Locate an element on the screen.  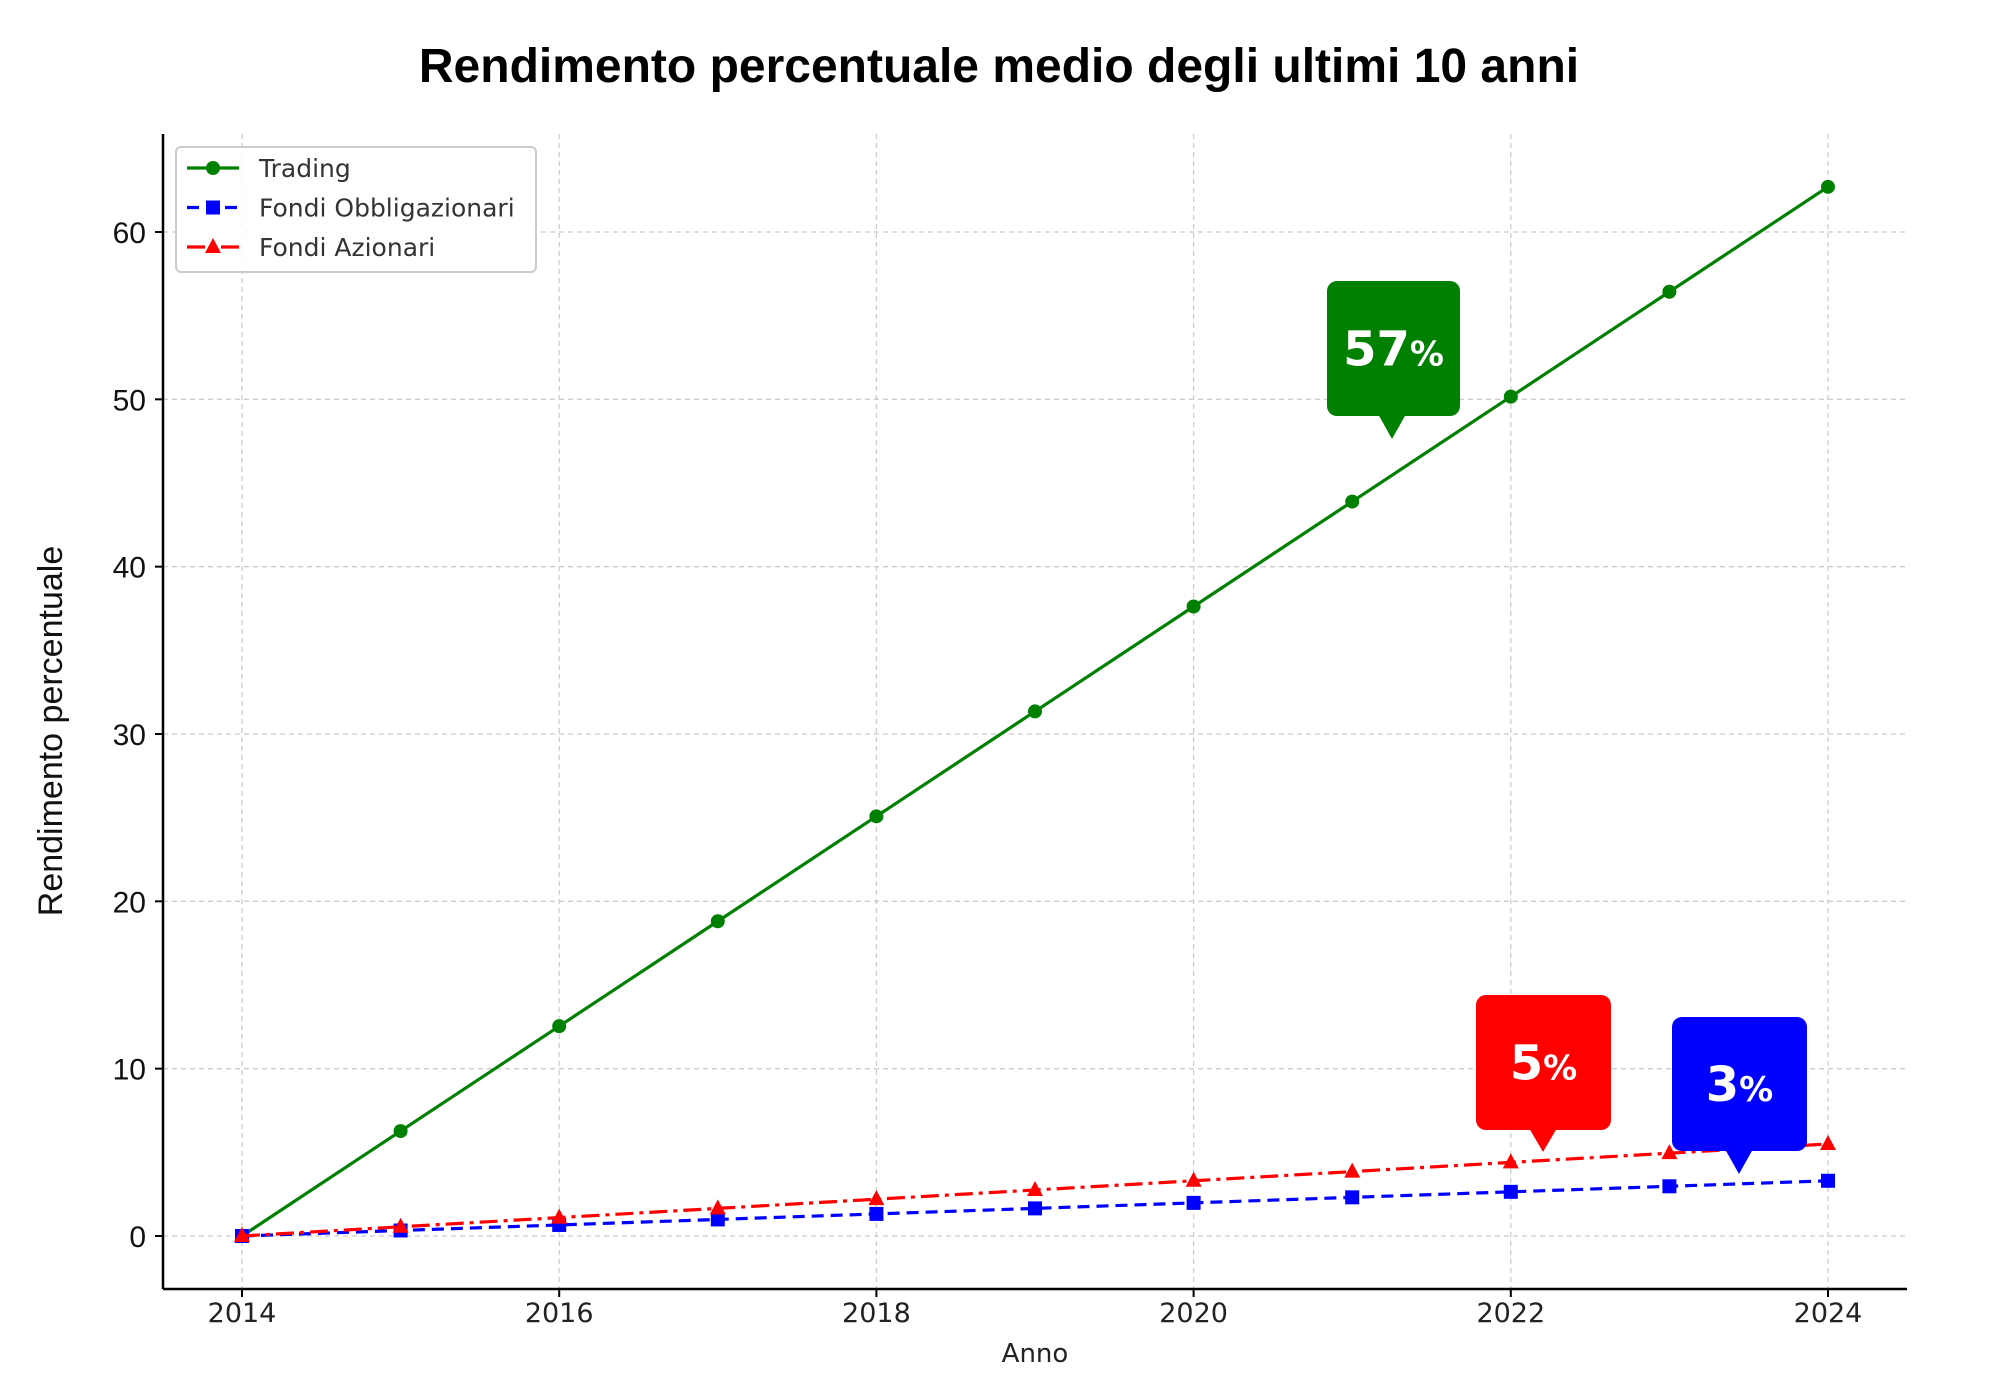
callout-fondi-obbligazionari: 3% is located at coordinates (1739, 1095).